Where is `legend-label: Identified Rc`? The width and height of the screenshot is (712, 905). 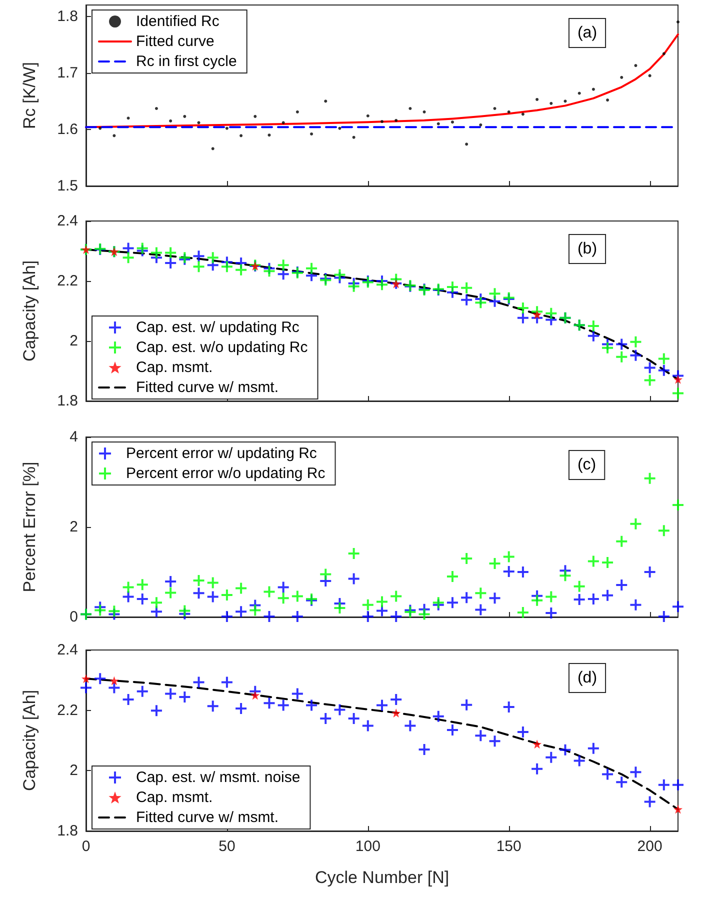 legend-label: Identified Rc is located at coordinates (178, 21).